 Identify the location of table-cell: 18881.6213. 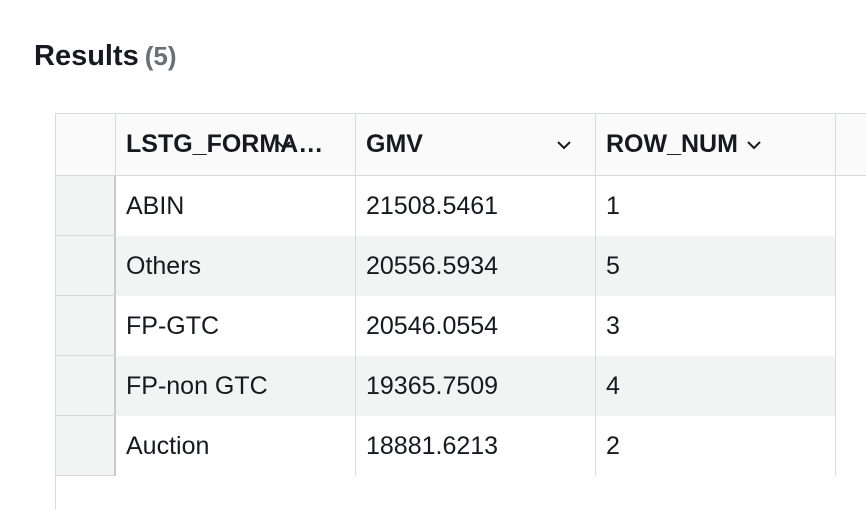
(476, 446).